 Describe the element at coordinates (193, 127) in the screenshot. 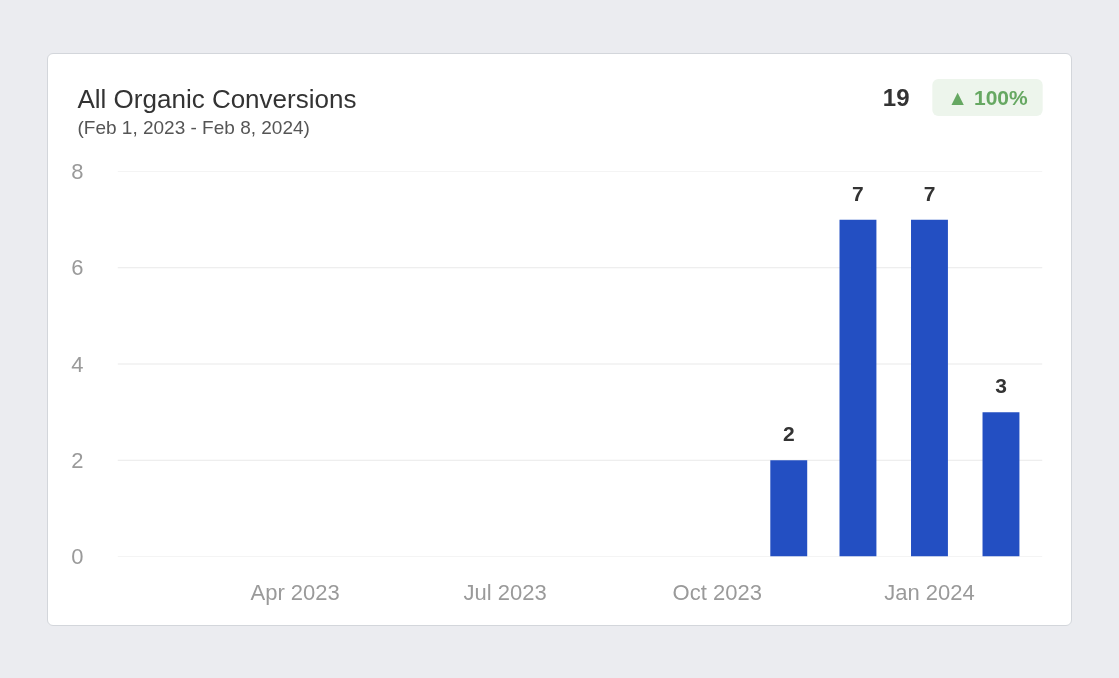

I see `chart-subtitle: (Feb 1, 2023 - Feb 8, 2024)` at that location.